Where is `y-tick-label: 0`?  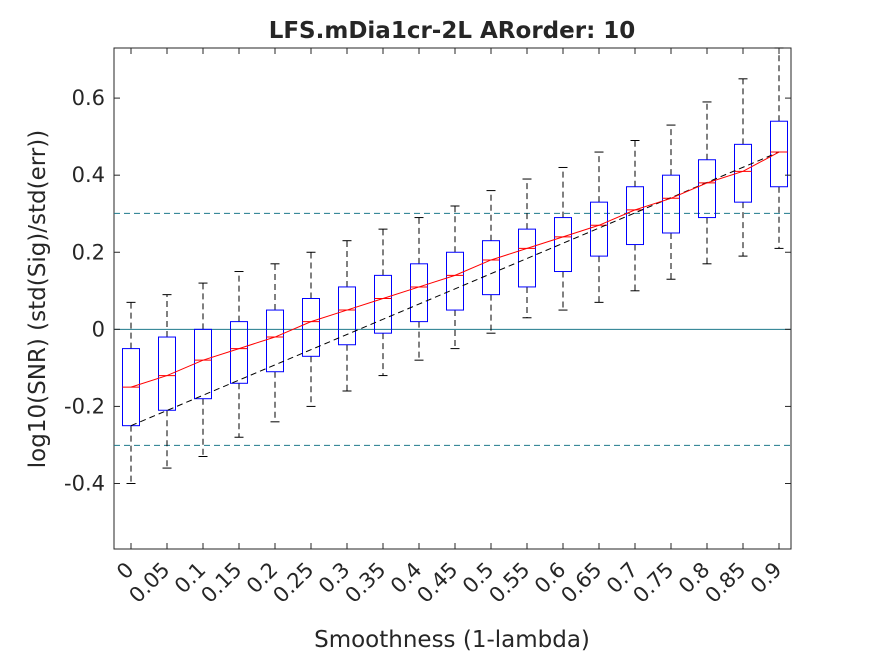
y-tick-label: 0 is located at coordinates (98, 329).